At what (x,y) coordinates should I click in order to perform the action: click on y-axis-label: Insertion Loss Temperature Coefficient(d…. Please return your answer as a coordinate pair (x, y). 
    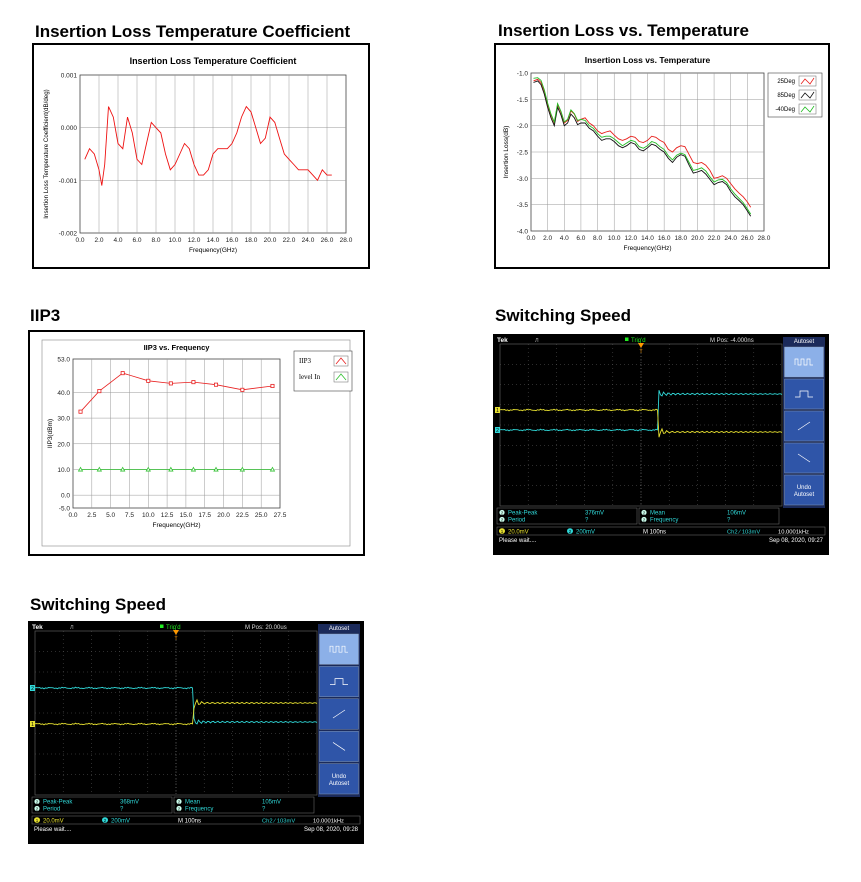
    Looking at the image, I should click on (46, 153).